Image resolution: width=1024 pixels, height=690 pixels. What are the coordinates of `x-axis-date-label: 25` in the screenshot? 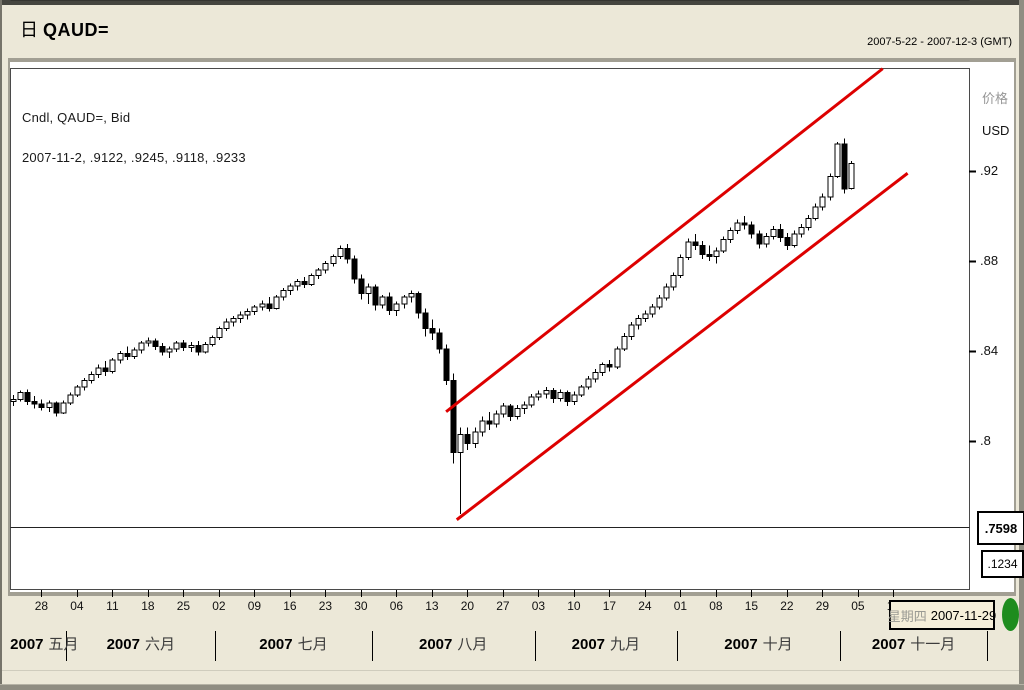 It's located at (183, 606).